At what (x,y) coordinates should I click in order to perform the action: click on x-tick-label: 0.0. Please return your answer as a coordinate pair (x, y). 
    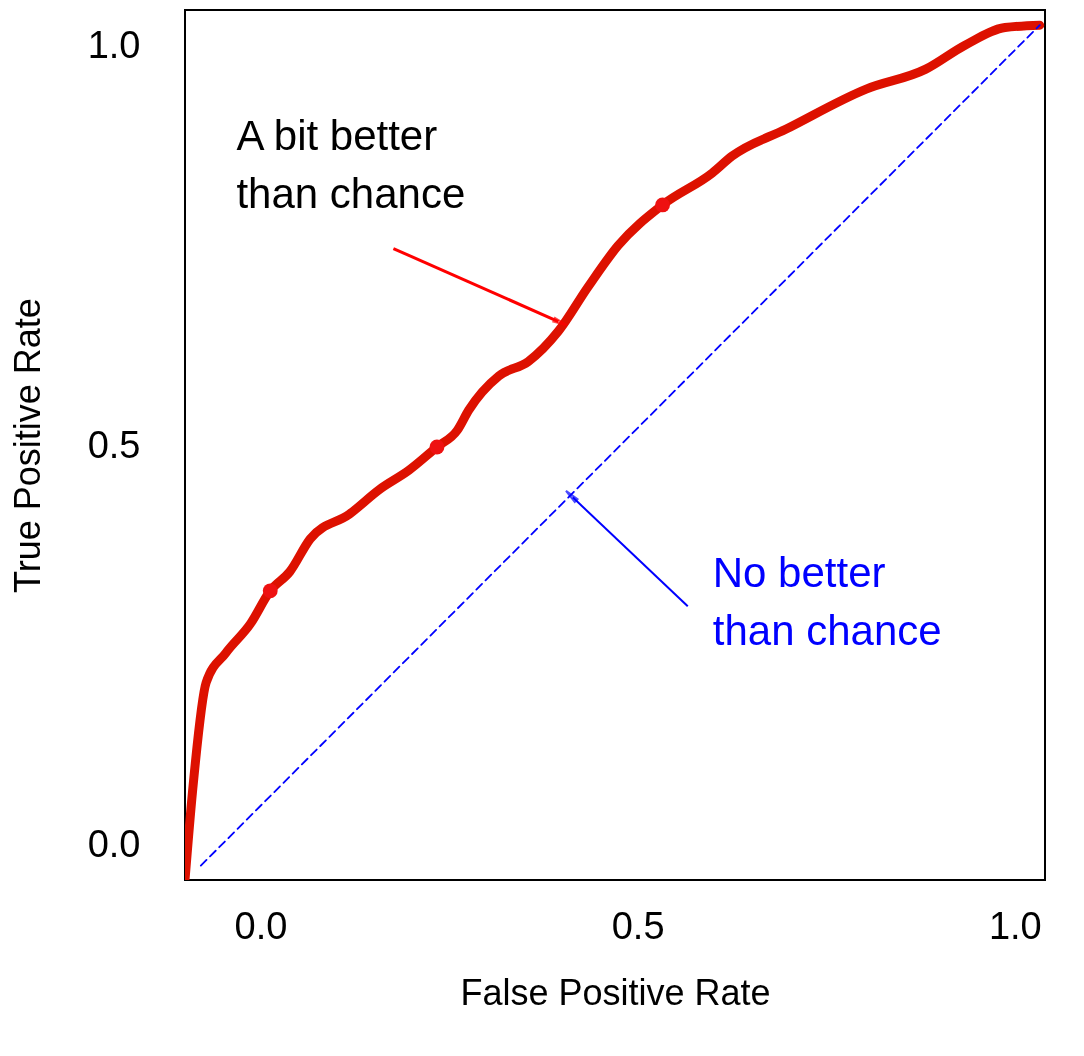
    Looking at the image, I should click on (261, 925).